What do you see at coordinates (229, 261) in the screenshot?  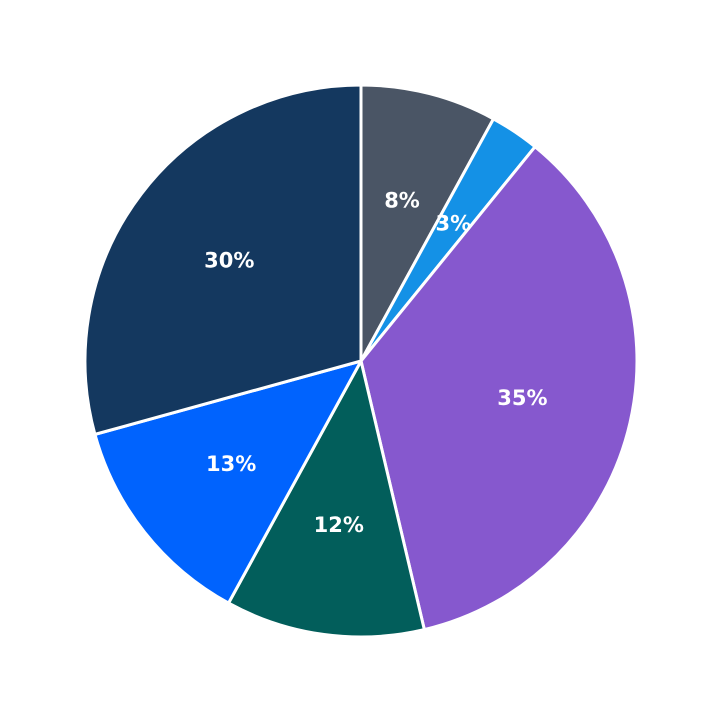 I see `slice-label: 30%` at bounding box center [229, 261].